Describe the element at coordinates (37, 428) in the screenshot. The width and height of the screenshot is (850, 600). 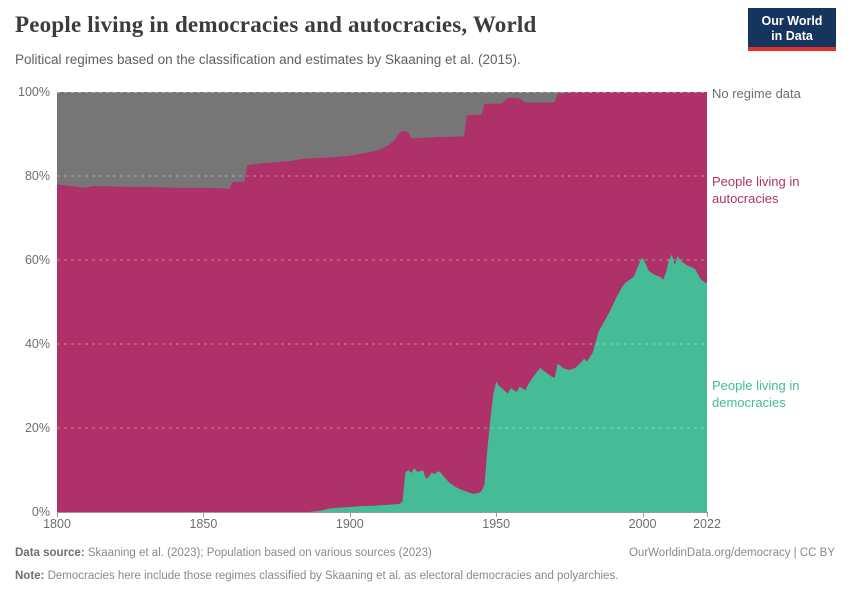
I see `y-axis-label: 20%` at that location.